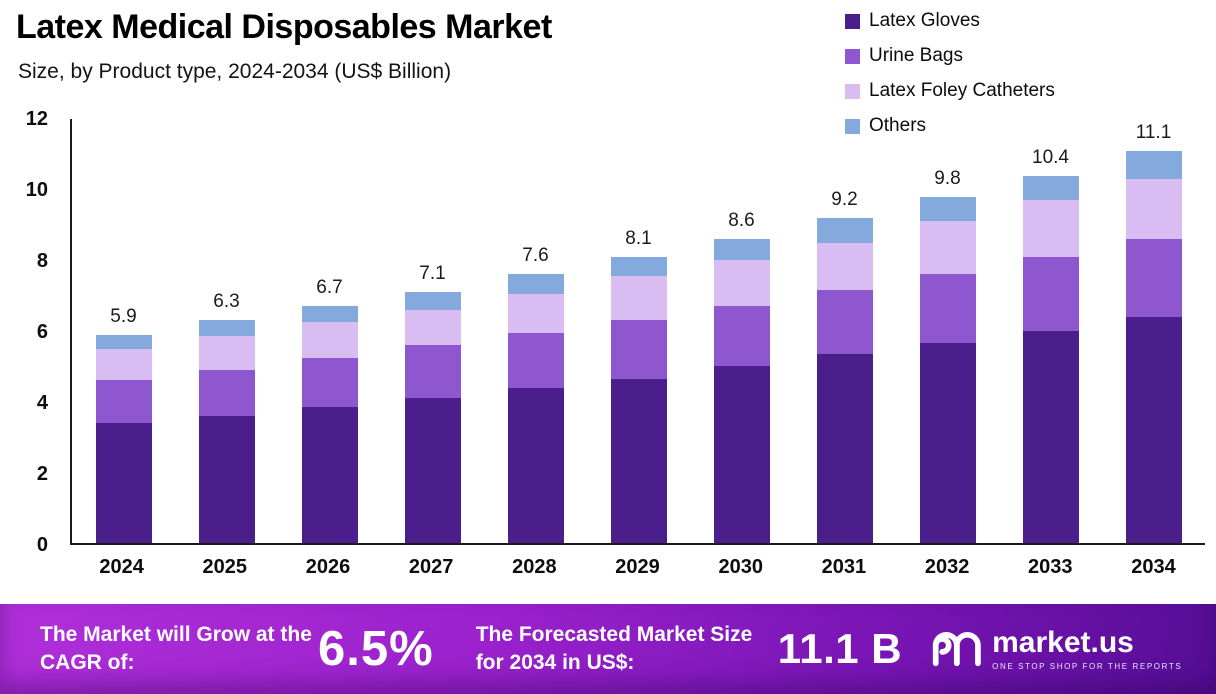 The image size is (1216, 694). I want to click on x-axis-label: 2026, so click(328, 567).